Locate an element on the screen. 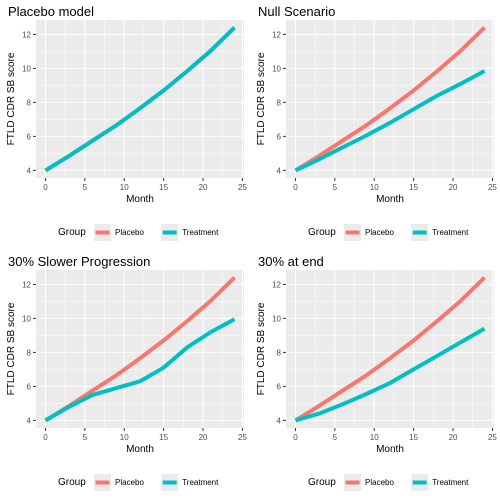 The width and height of the screenshot is (500, 500). panel-title: Null Scenario is located at coordinates (296, 11).